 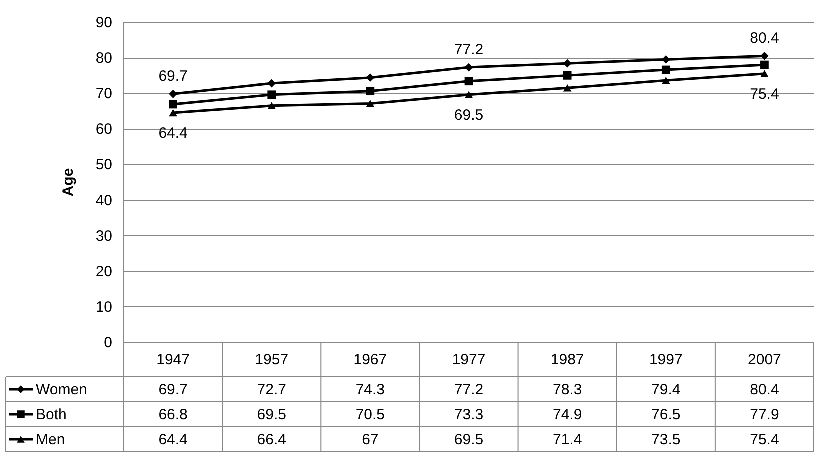 What do you see at coordinates (271, 440) in the screenshot?
I see `data-label: 66.4` at bounding box center [271, 440].